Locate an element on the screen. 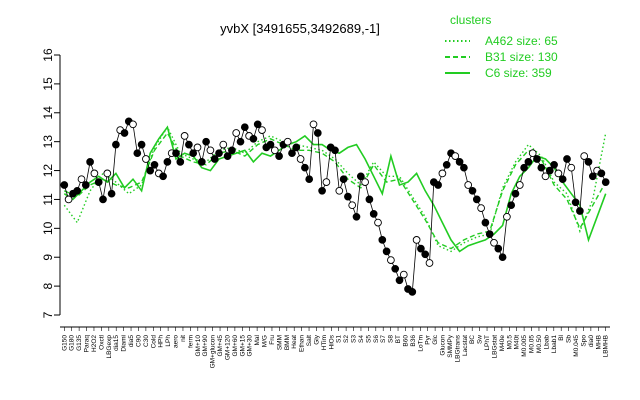 The height and width of the screenshot is (400, 640). x-tick-label: G180 is located at coordinates (72, 343).